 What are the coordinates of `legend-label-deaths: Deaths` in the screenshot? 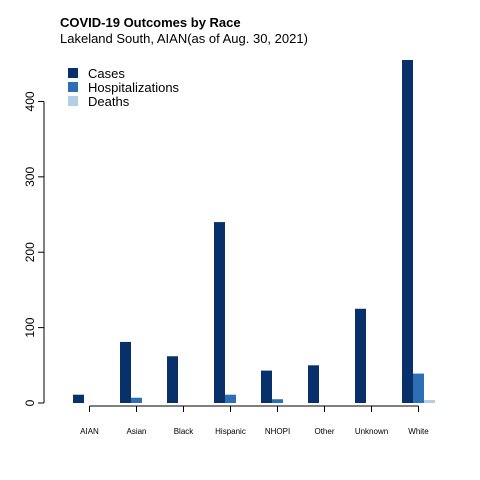 It's located at (109, 101).